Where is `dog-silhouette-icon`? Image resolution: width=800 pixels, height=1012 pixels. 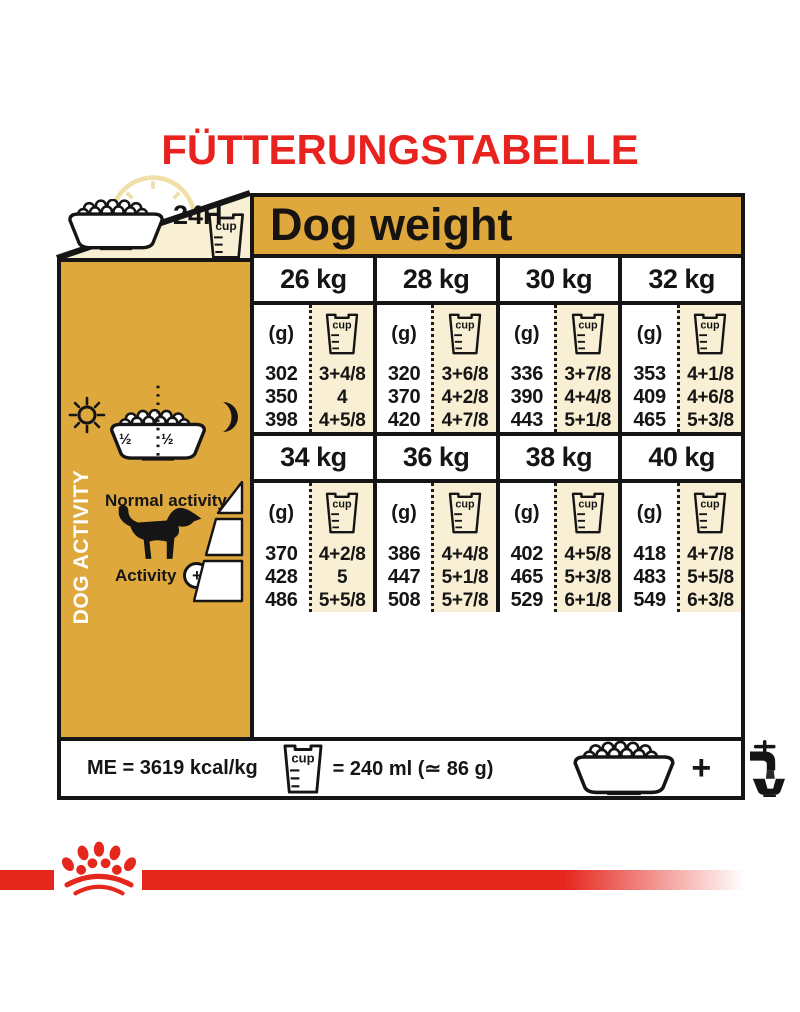
dog-silhouette-icon is located at coordinates (160, 532).